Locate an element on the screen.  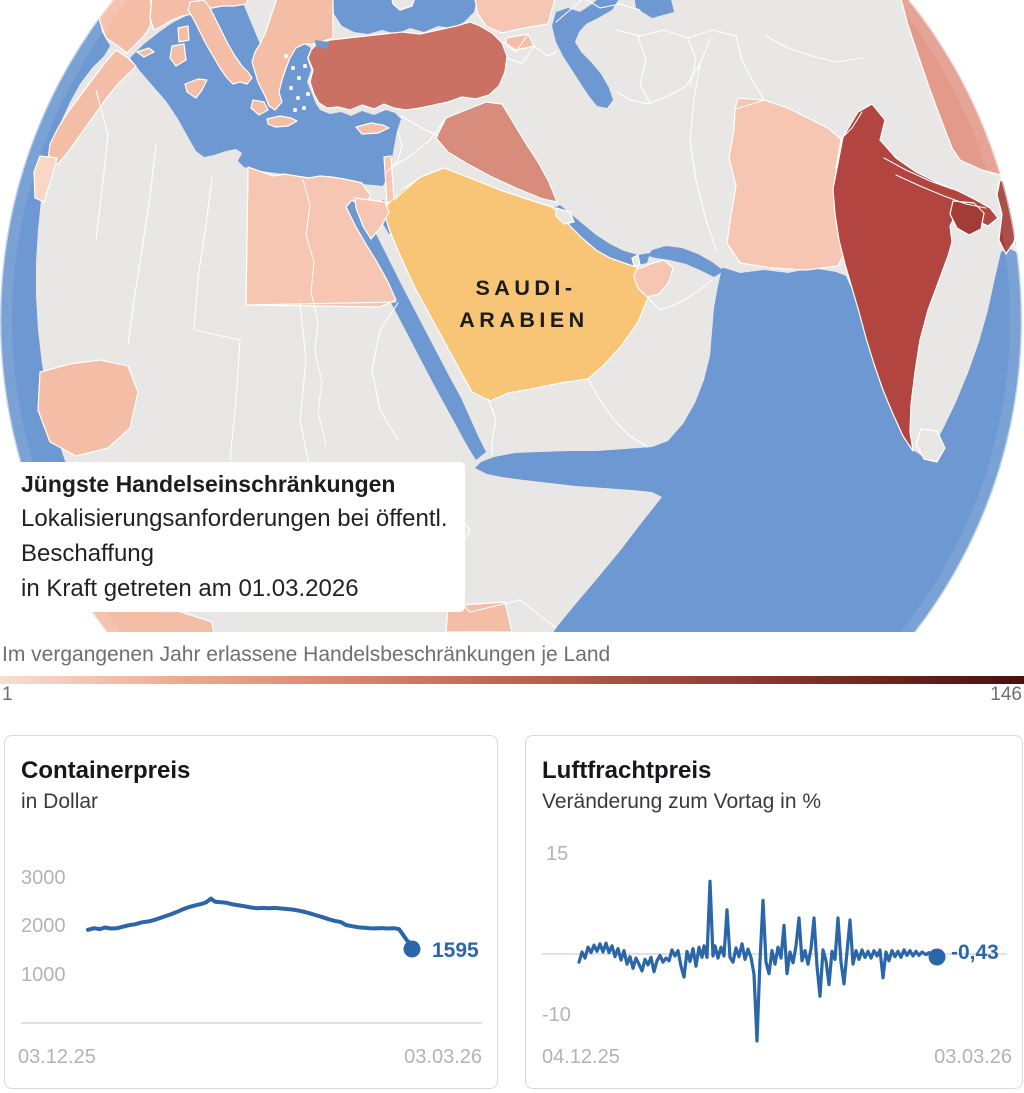
svg-text: 1000 is located at coordinates (43, 975).